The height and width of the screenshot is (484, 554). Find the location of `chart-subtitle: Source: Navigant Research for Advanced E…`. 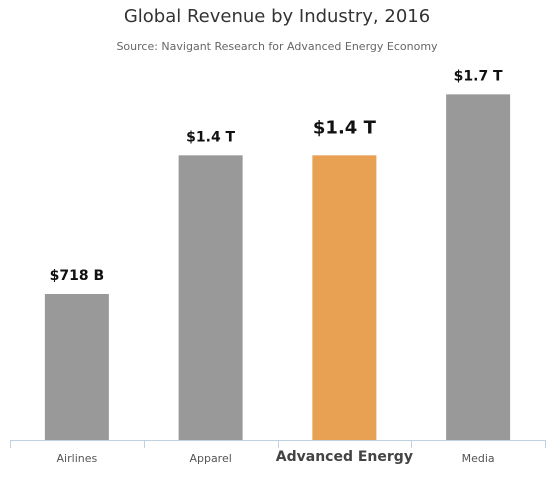

chart-subtitle: Source: Navigant Research for Advanced E… is located at coordinates (277, 46).